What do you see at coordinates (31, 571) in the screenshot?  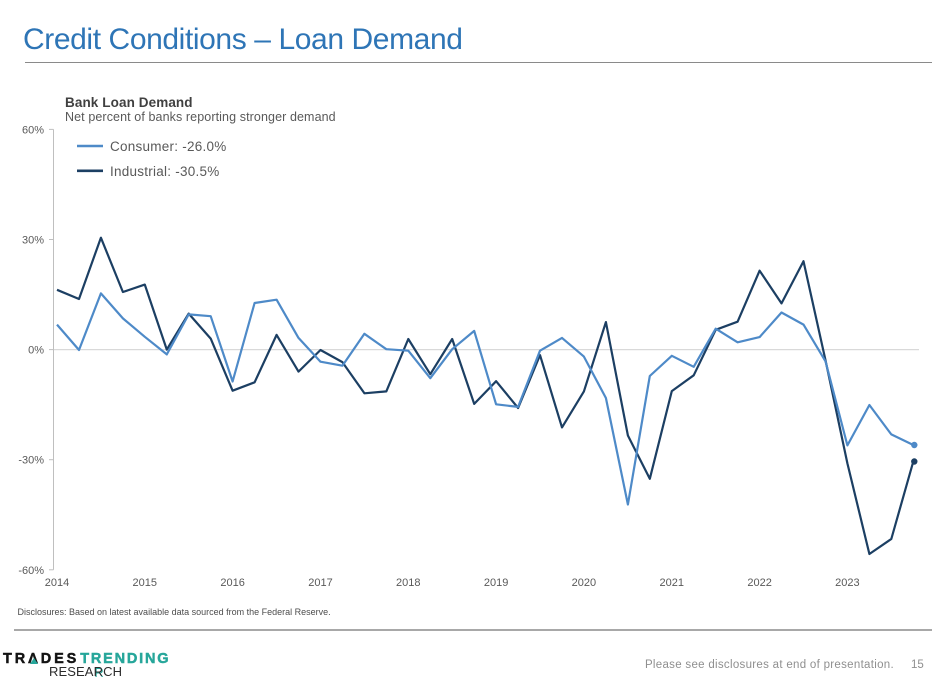 I see `svg-text: -60%` at bounding box center [31, 571].